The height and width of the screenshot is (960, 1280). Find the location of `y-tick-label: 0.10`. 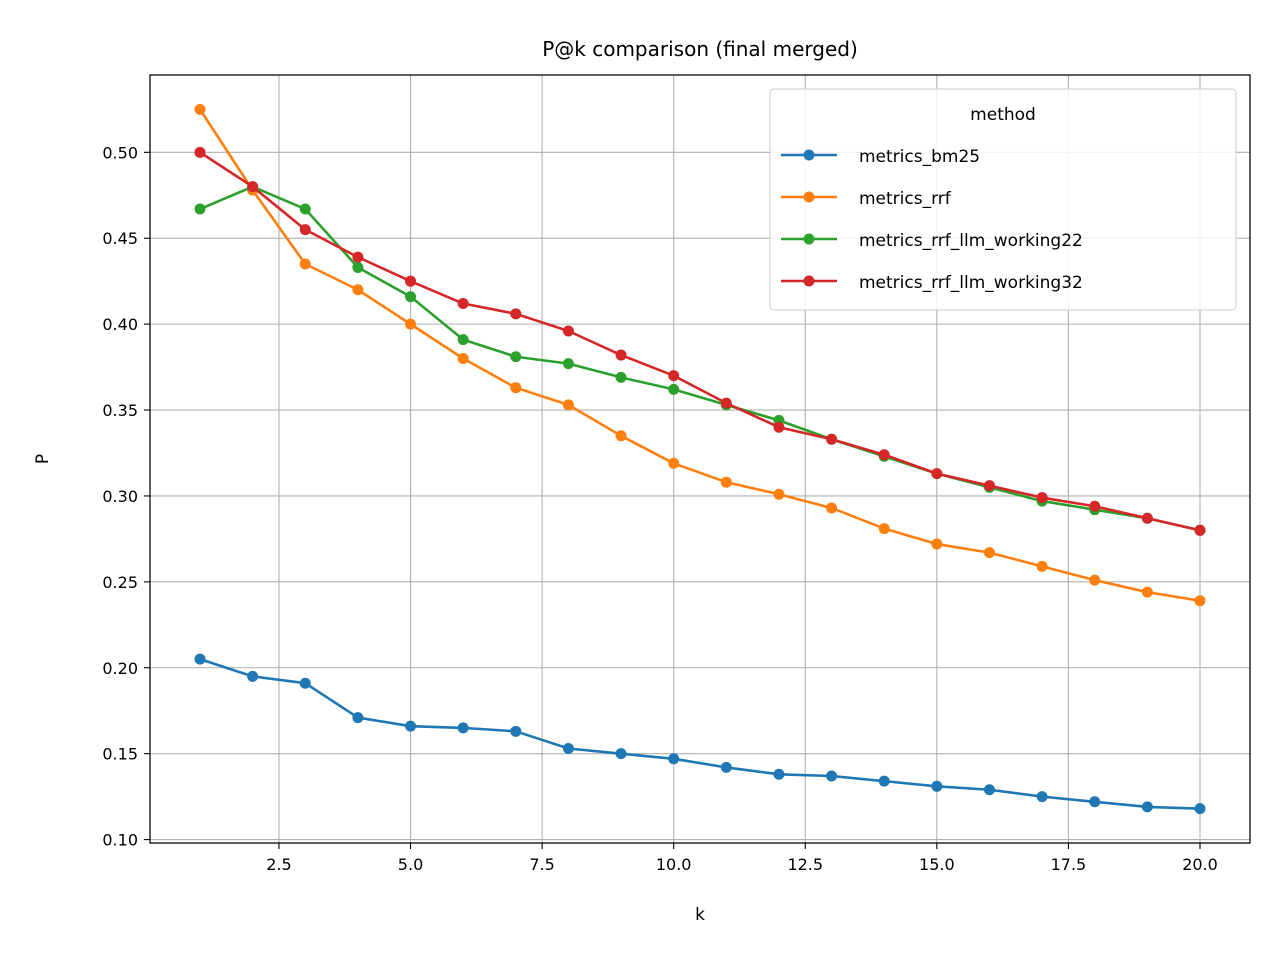

y-tick-label: 0.10 is located at coordinates (120, 840).